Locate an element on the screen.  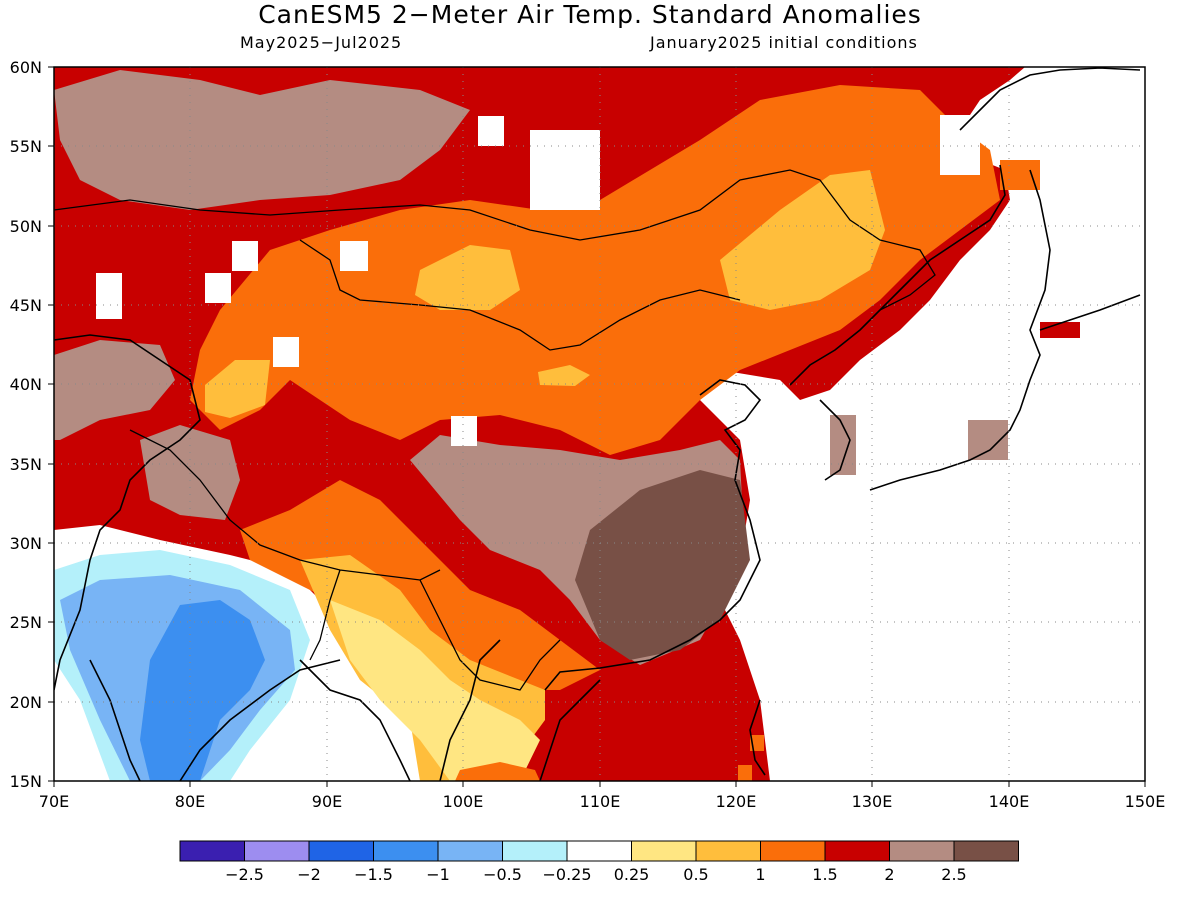
lon-label-110e: 110E is located at coordinates (600, 801).